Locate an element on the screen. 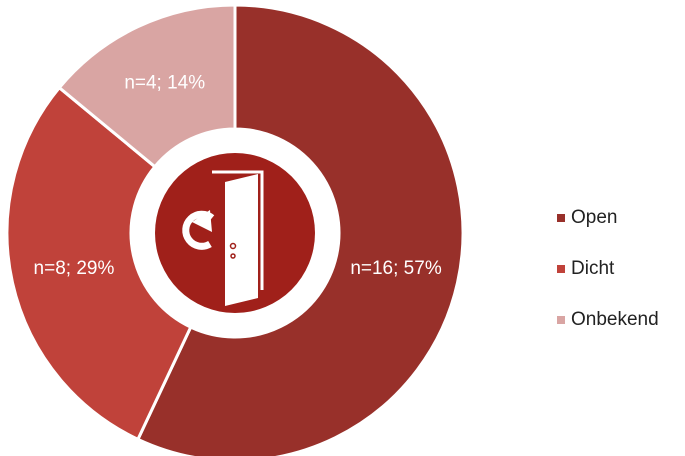 Image resolution: width=685 pixels, height=456 pixels. slice is located at coordinates (147, 86).